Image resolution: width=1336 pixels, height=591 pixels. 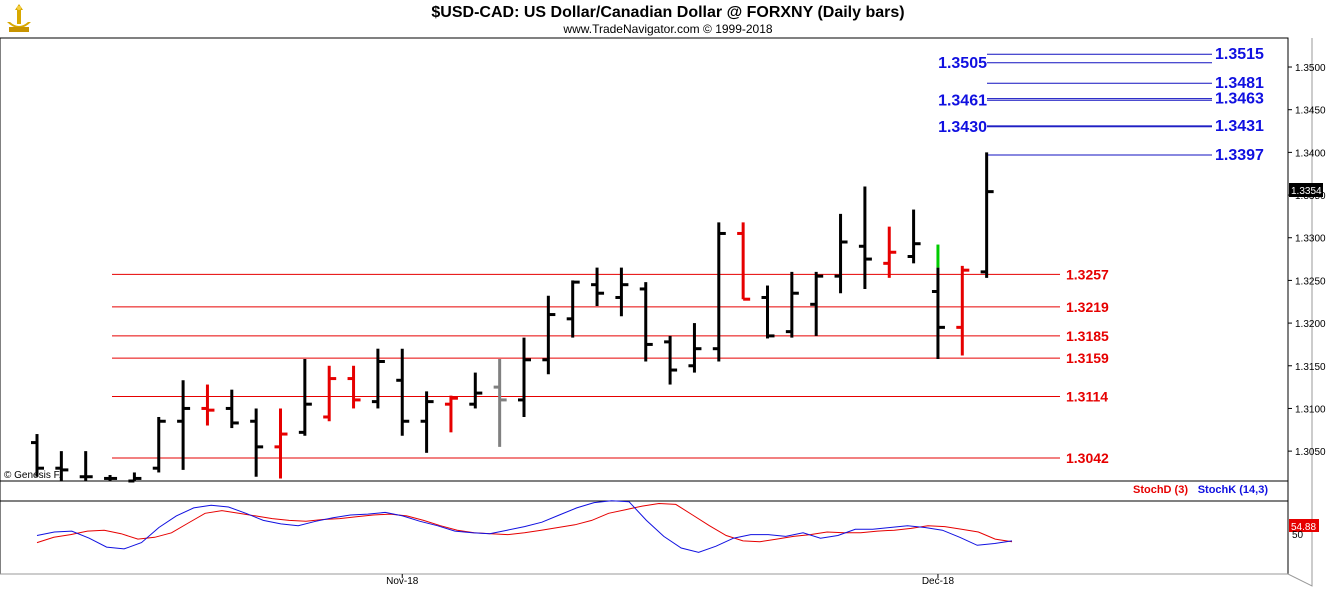 What do you see at coordinates (962, 100) in the screenshot?
I see `resistance-label-left: 1.3461` at bounding box center [962, 100].